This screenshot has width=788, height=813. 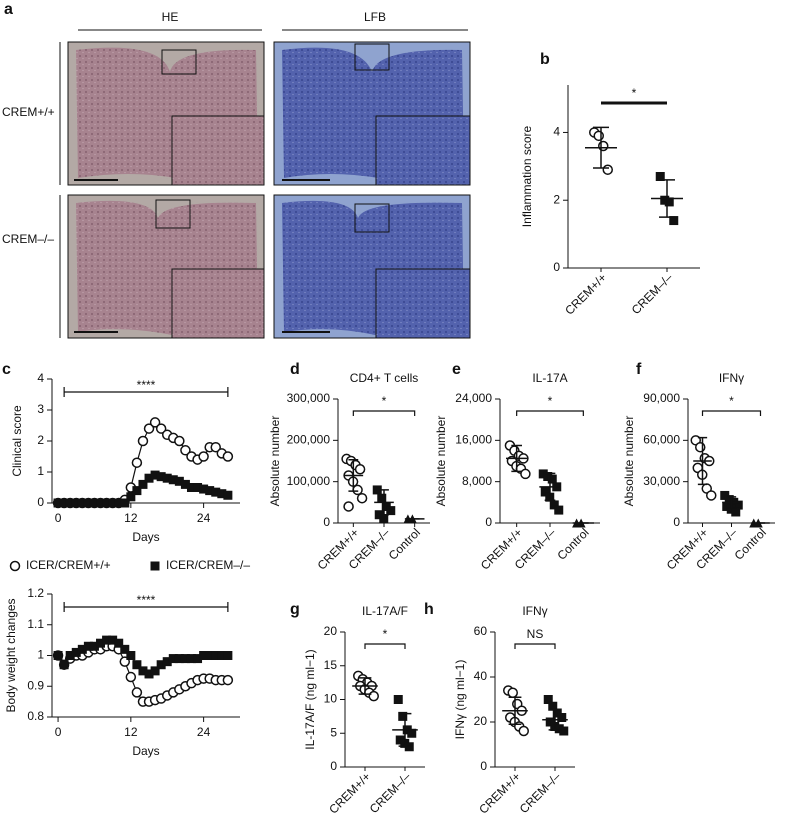 What do you see at coordinates (131, 732) in the screenshot?
I see `x-tick-label: 12` at bounding box center [131, 732].